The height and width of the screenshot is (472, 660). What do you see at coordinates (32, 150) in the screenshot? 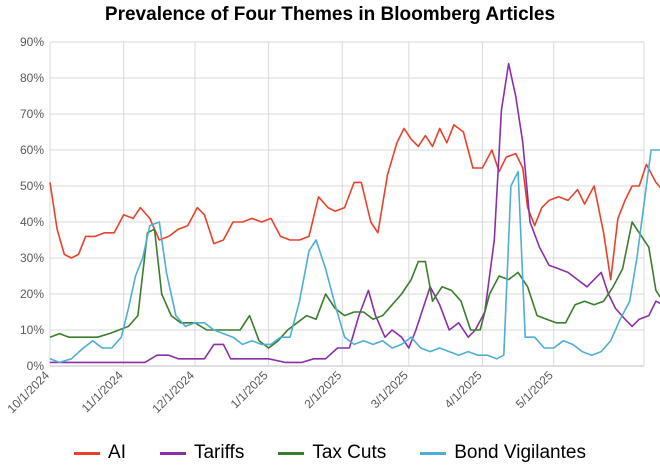
I see `y-tick-label: 60%` at bounding box center [32, 150].